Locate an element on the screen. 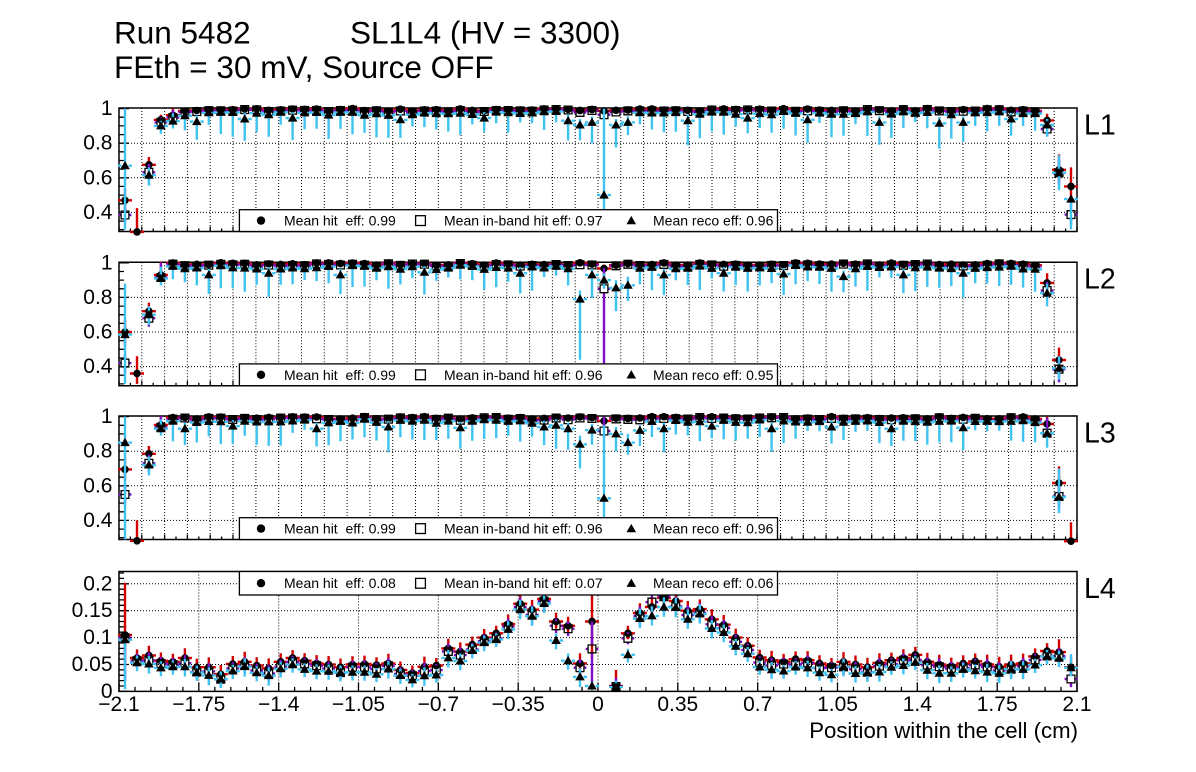  svg-text: −0.7 is located at coordinates (438, 704).